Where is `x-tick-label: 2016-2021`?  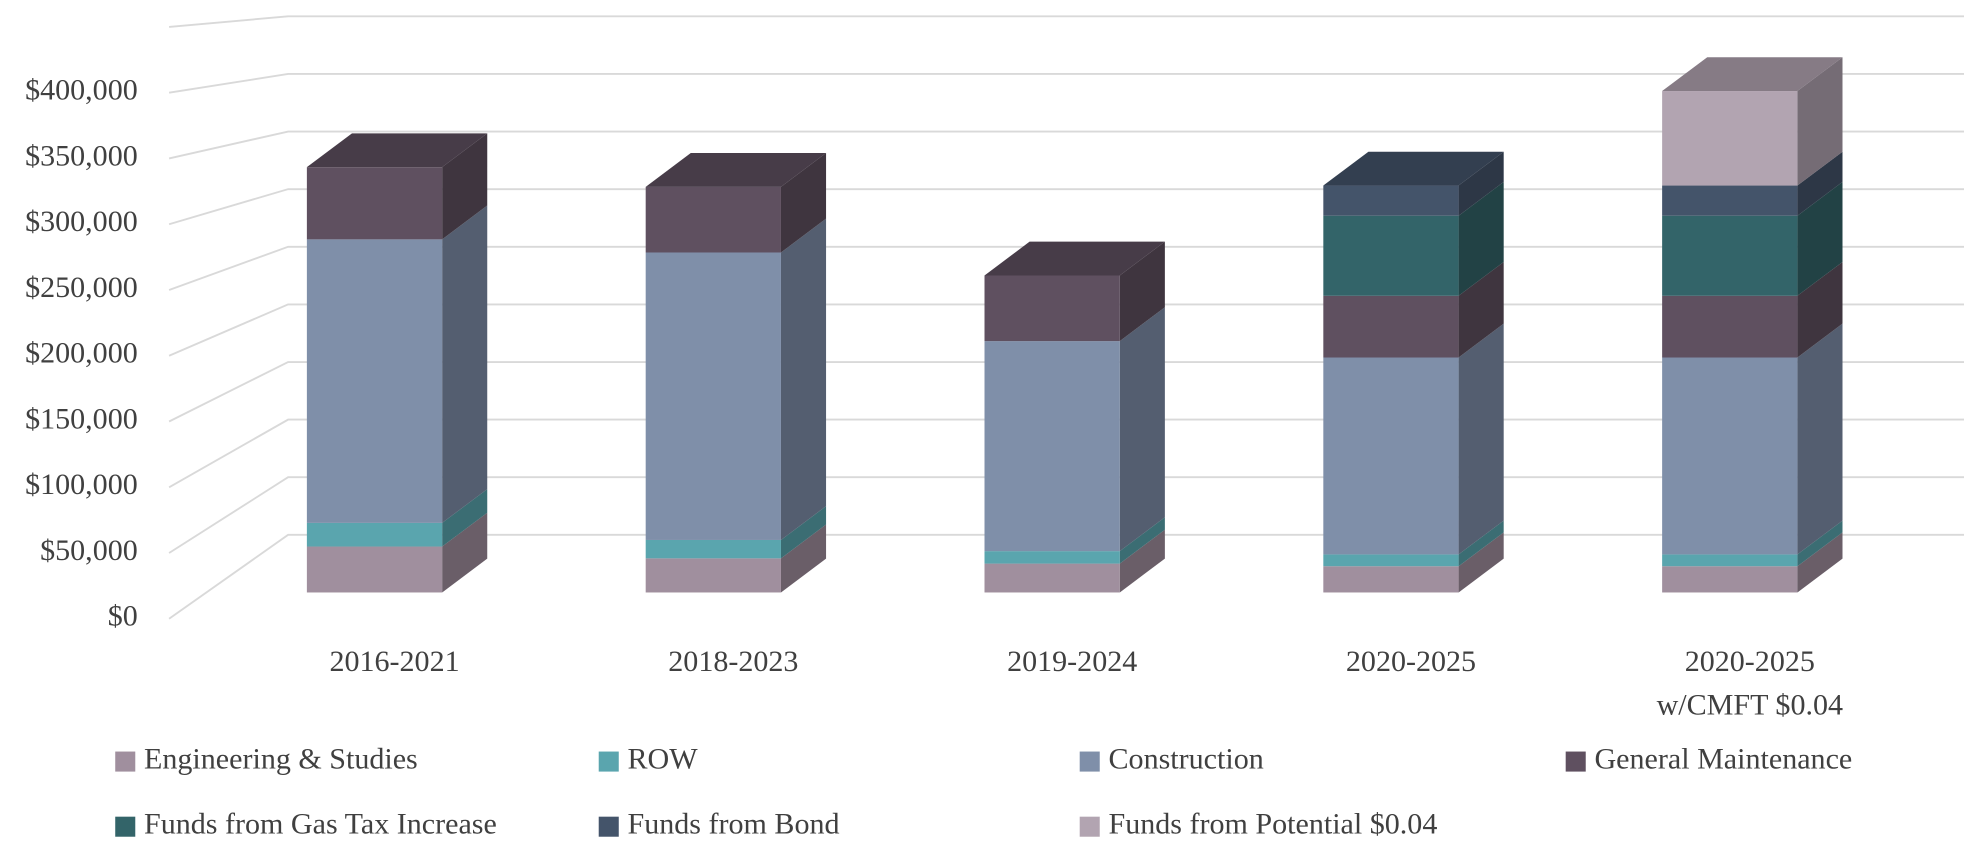 x-tick-label: 2016-2021 is located at coordinates (394, 661).